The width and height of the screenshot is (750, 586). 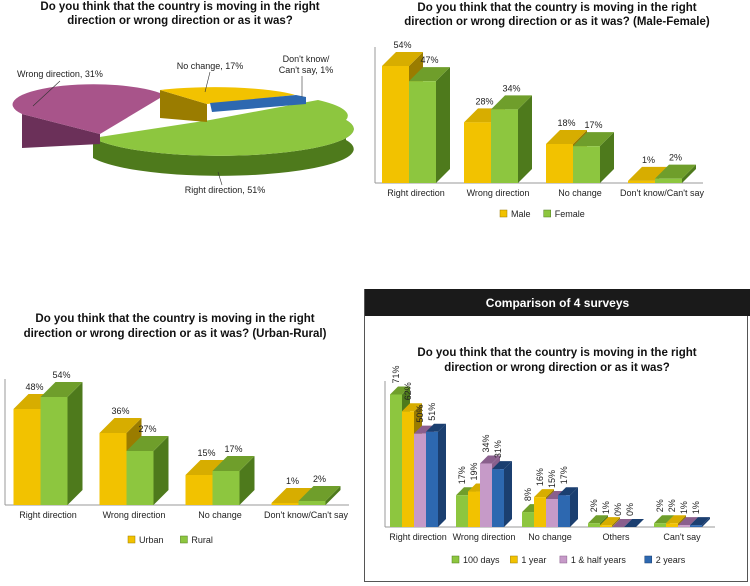 I want to click on bar-four-surveys-1year-side, so click(x=616, y=522).